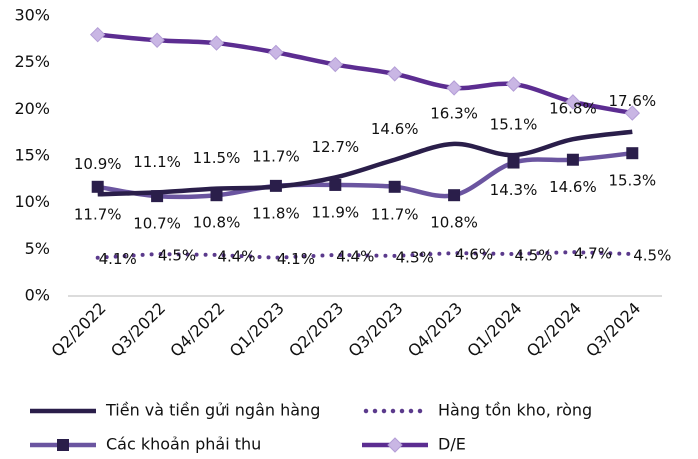 The image size is (698, 459). What do you see at coordinates (452, 444) in the screenshot?
I see `legend-label: D/E` at bounding box center [452, 444].